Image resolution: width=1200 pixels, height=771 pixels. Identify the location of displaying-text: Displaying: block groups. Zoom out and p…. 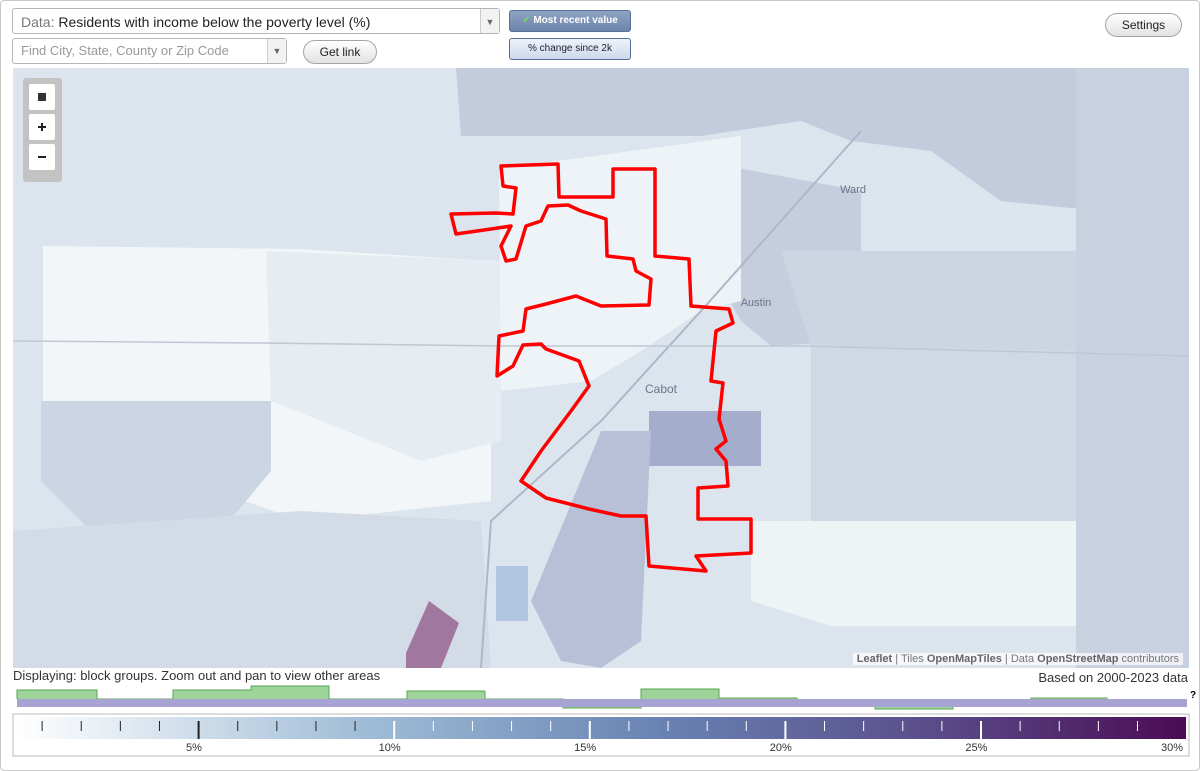
(197, 675).